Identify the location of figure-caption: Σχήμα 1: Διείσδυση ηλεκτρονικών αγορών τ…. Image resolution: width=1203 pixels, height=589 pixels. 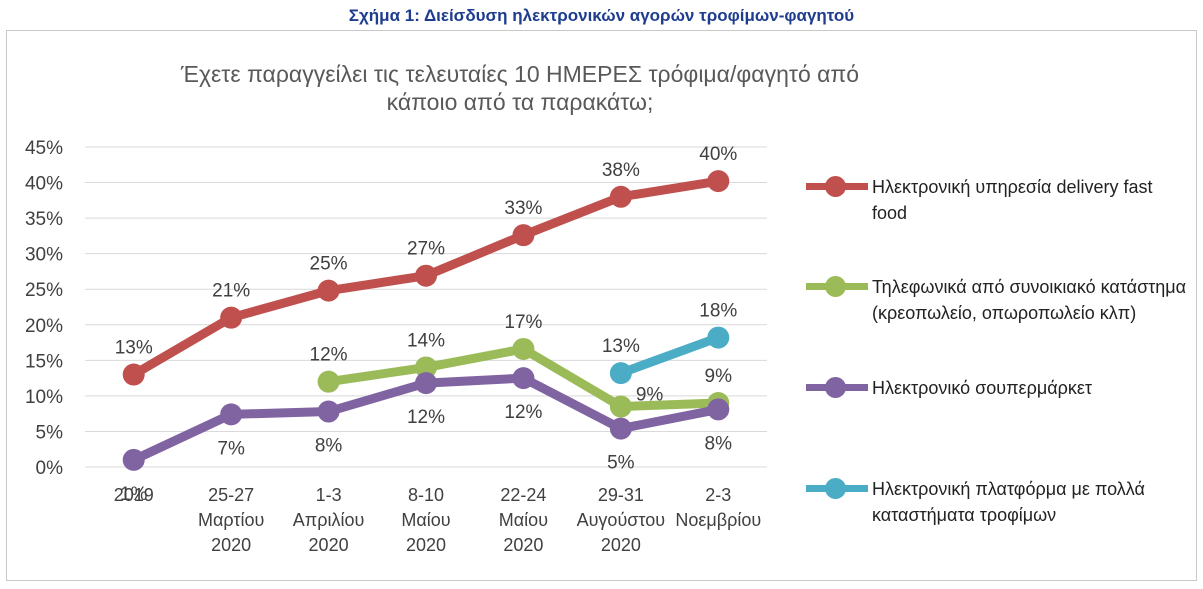
(601, 15).